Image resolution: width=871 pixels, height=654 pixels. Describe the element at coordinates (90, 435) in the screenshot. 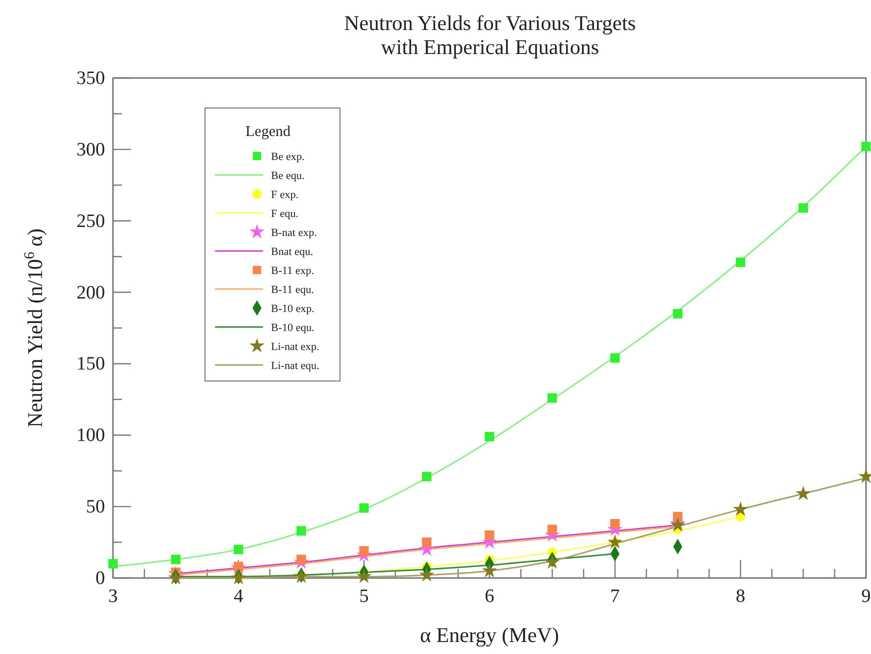

I see `y-tick-label: 100` at that location.